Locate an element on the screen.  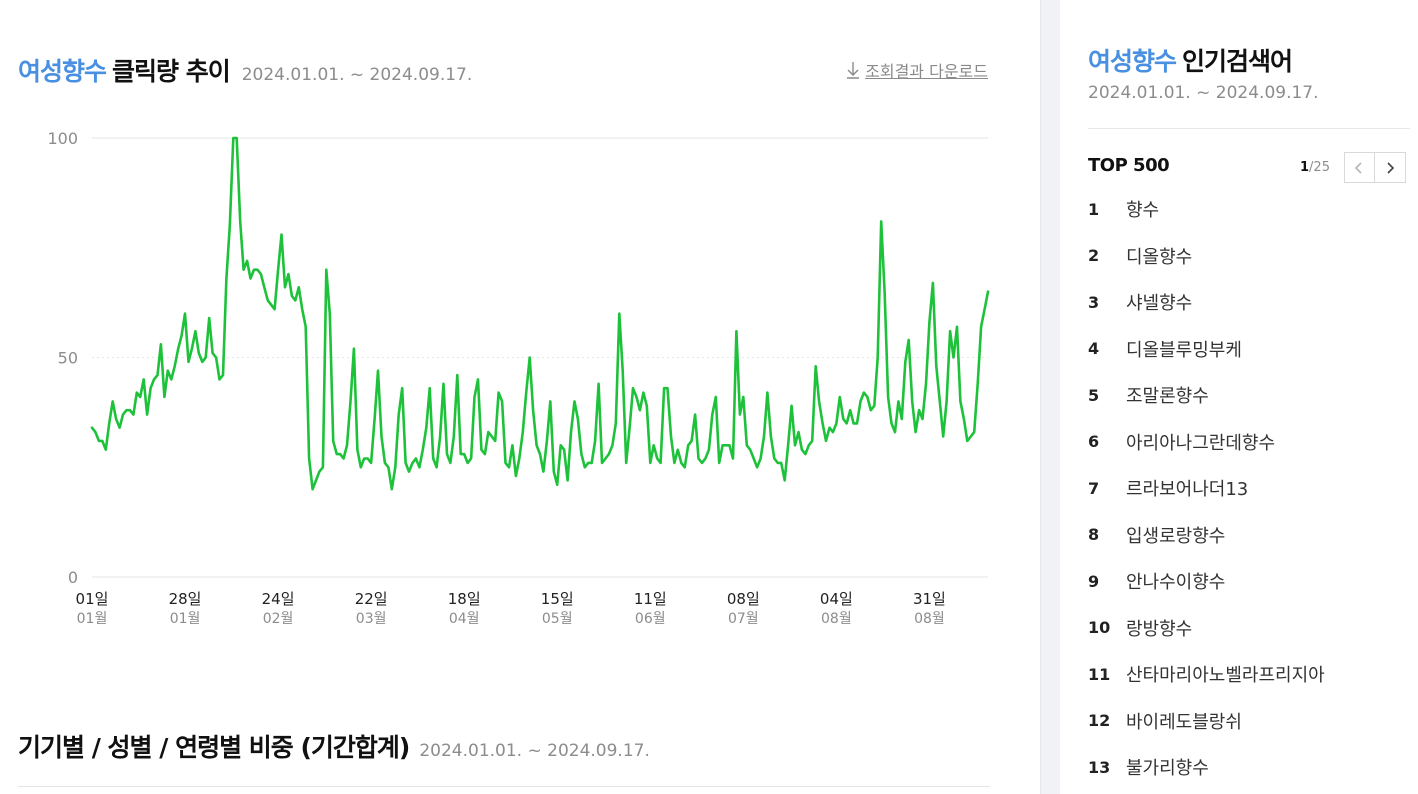
keyword-pager: 1/25 is located at coordinates (1353, 167).